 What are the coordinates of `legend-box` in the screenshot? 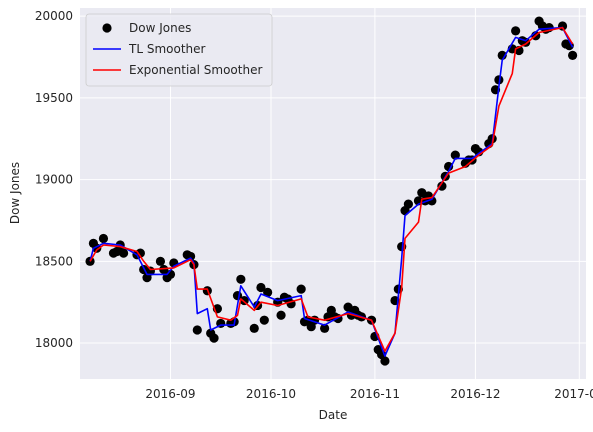 It's located at (179, 50).